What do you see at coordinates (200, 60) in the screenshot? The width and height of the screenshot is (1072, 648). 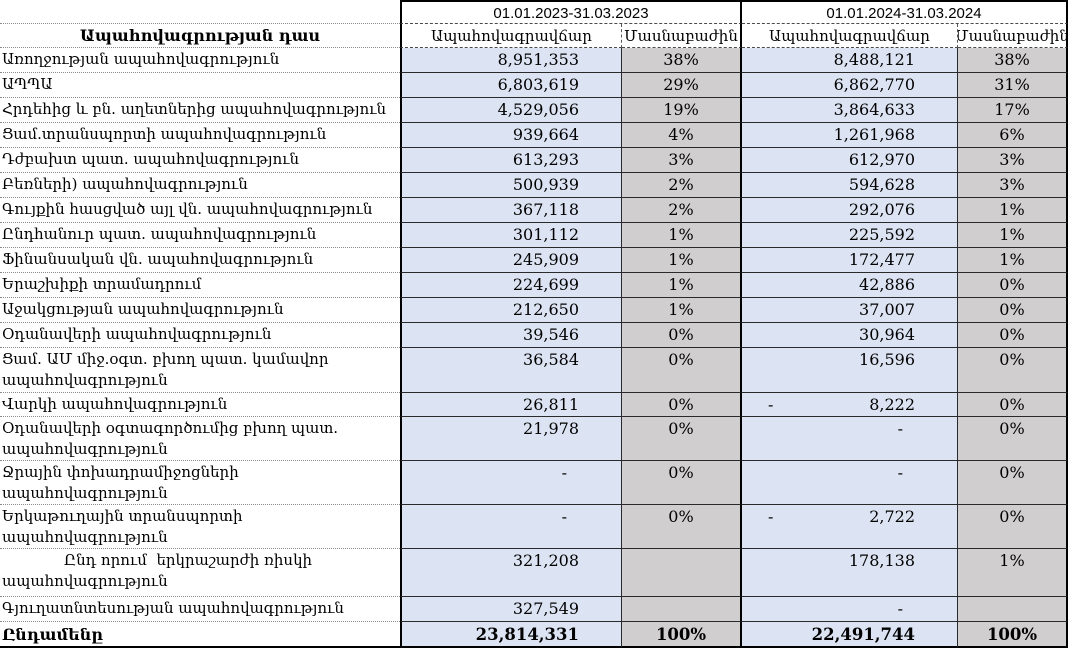 I see `row-label-cell: Առողջության ապահովագրություն` at bounding box center [200, 60].